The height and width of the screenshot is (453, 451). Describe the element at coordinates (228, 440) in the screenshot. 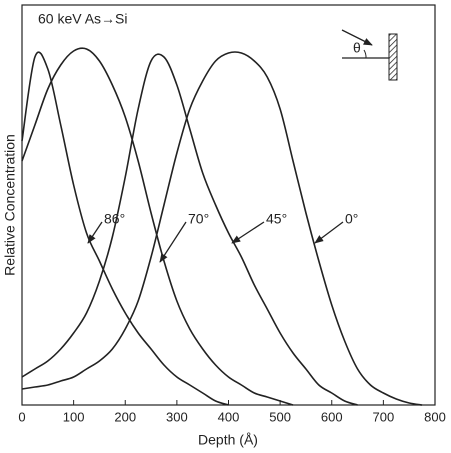

I see `x-axis-label: Depth (Å)` at that location.